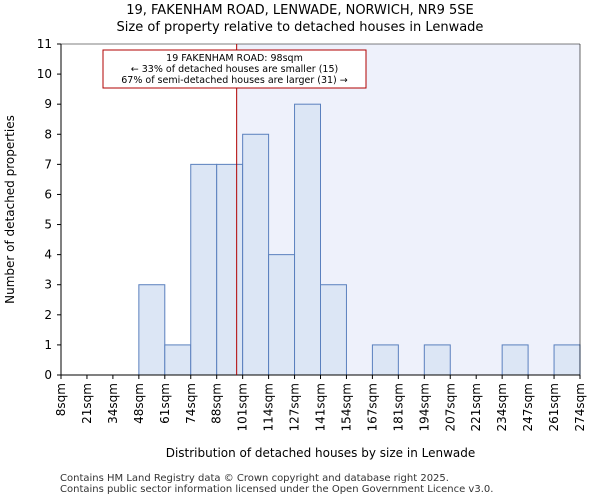 The height and width of the screenshot is (500, 600). What do you see at coordinates (48, 194) in the screenshot?
I see `y-tick-label: 6` at bounding box center [48, 194].